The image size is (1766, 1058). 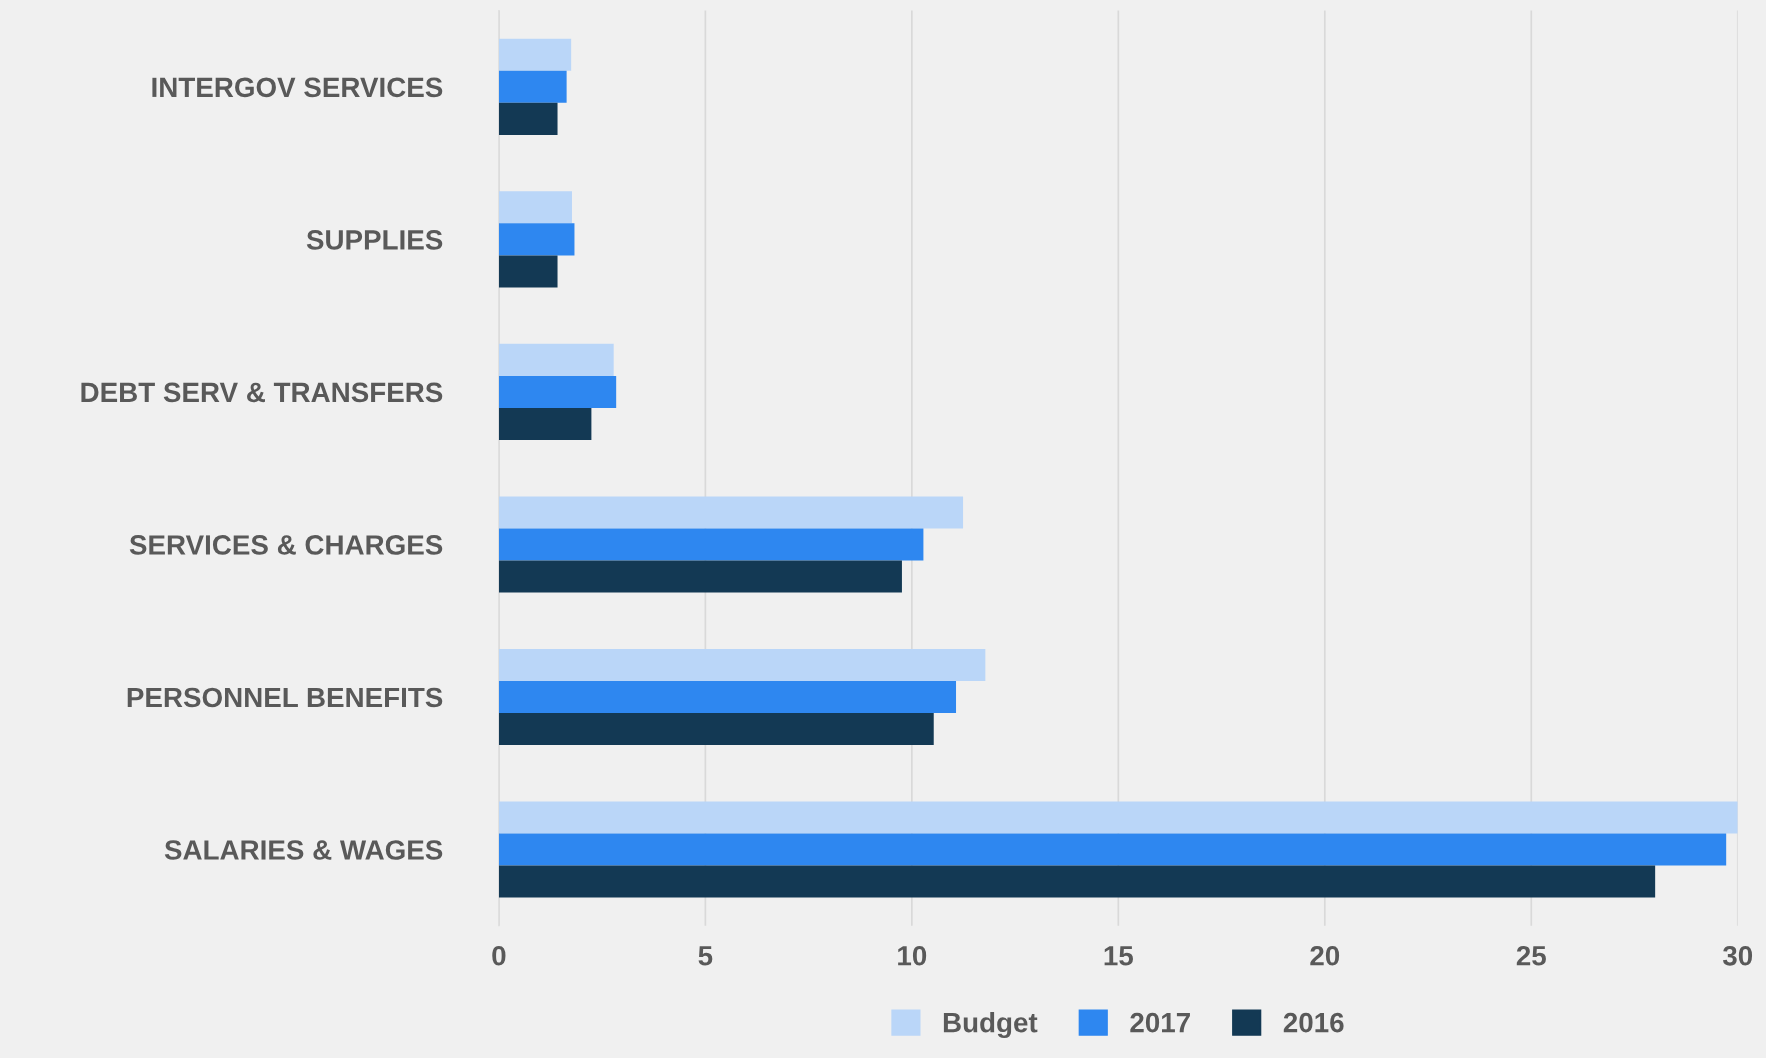 I want to click on y-tick-label: INTERGOV SERVICES, so click(x=297, y=87).